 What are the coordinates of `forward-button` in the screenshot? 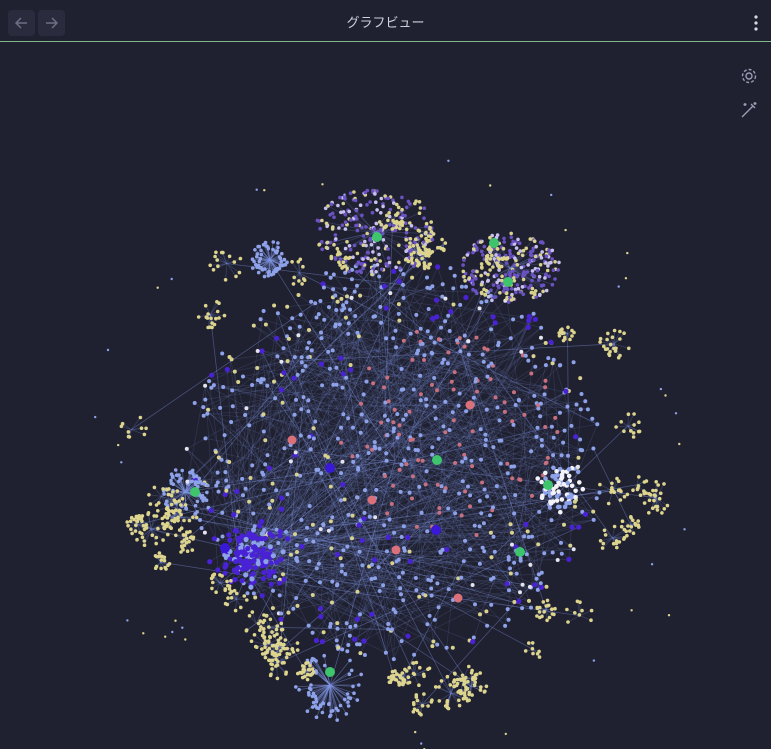 It's located at (51, 23).